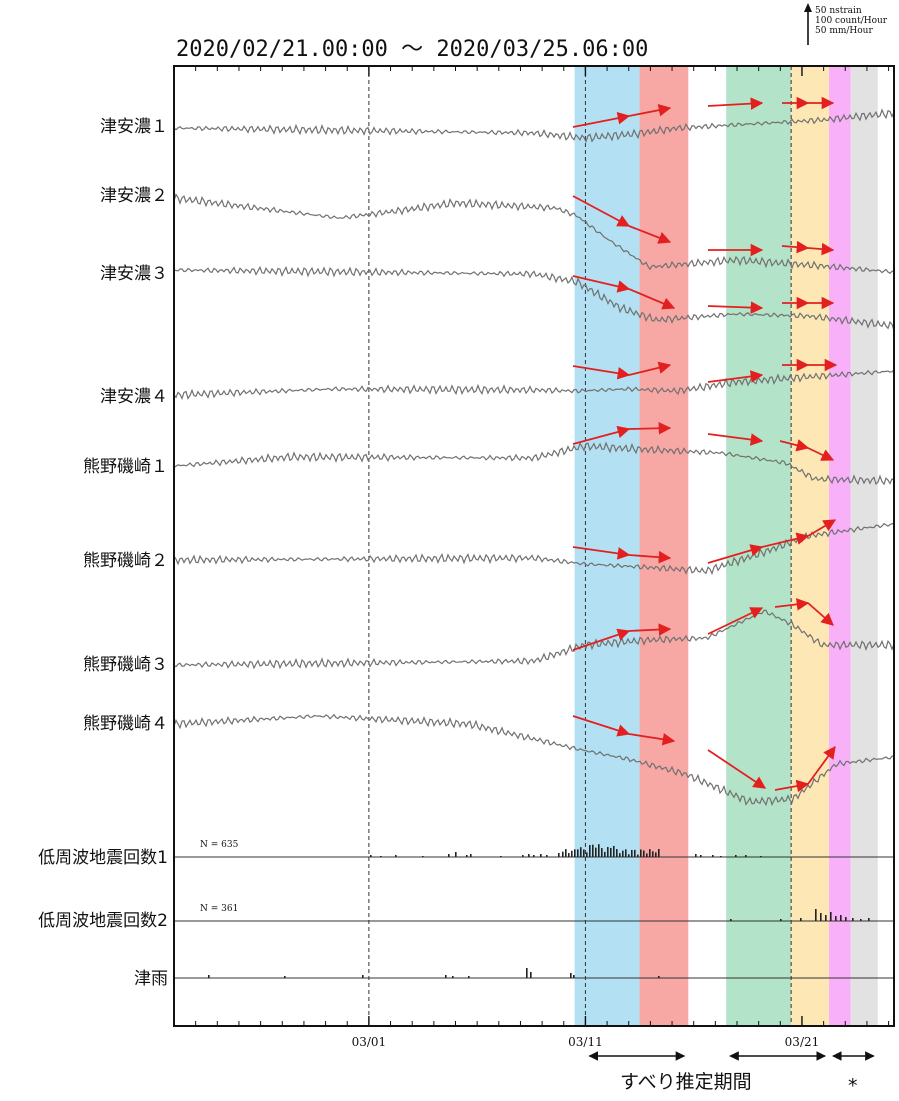 The image size is (899, 1101). Describe the element at coordinates (151, 979) in the screenshot. I see `series-label-11: 津雨` at that location.